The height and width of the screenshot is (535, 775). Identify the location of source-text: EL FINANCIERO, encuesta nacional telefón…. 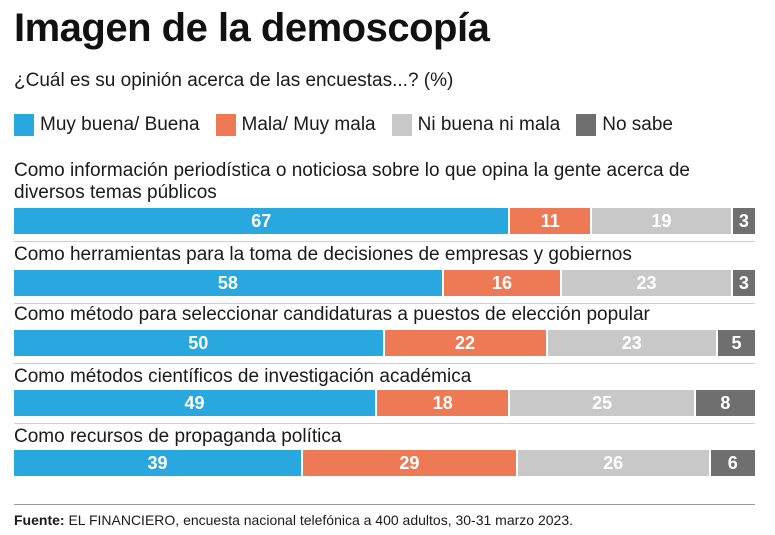
(320, 520).